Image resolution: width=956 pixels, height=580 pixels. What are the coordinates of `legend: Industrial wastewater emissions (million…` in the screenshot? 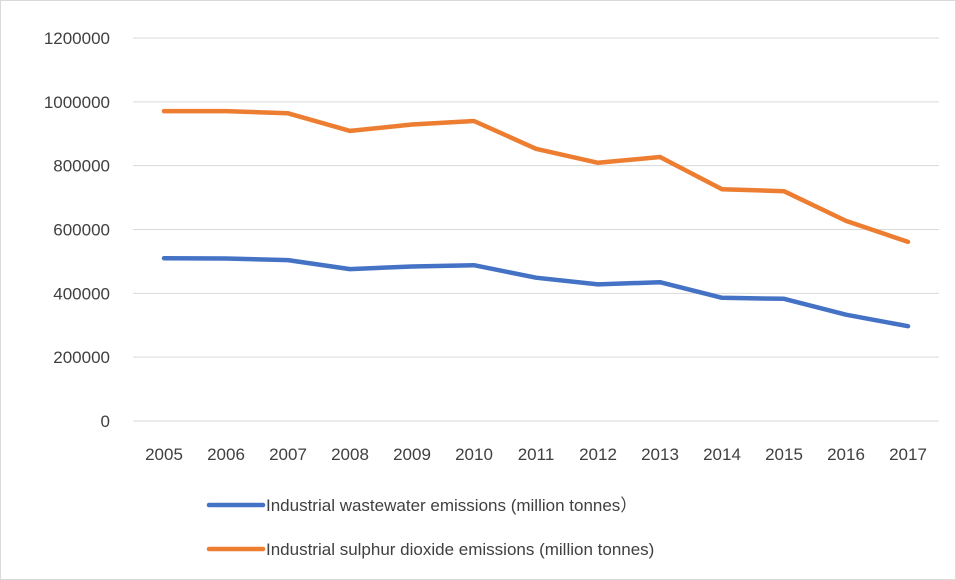 It's located at (430, 527).